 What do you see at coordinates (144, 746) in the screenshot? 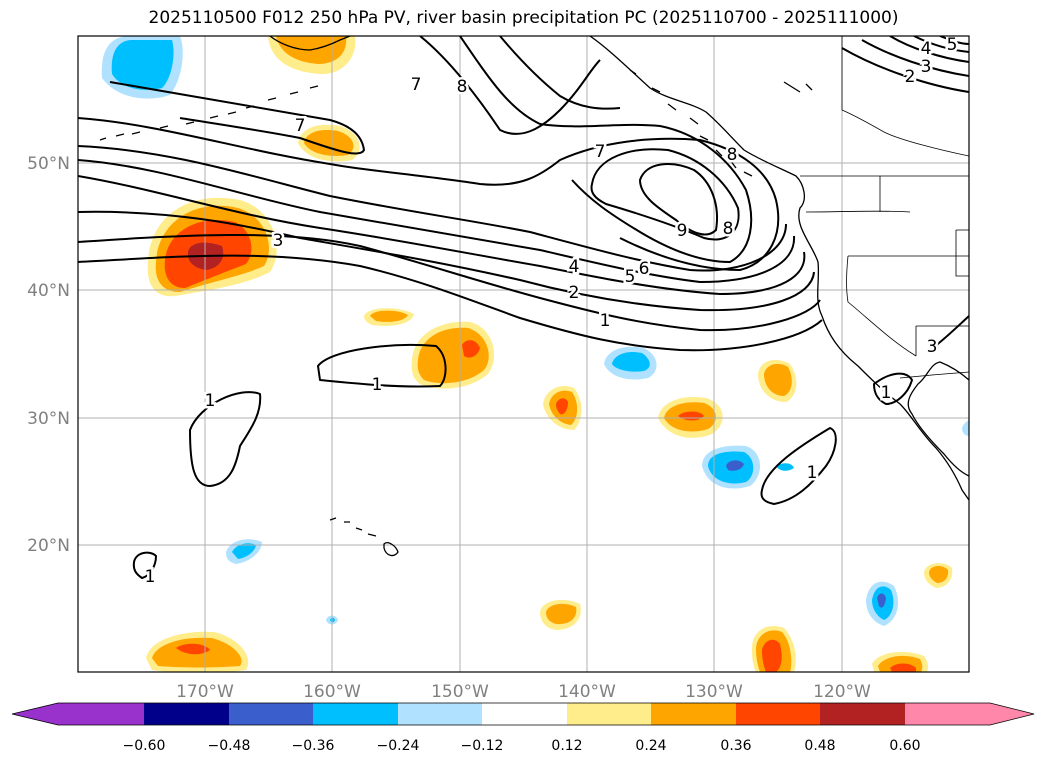
I see `colorbar-tick: −0.60` at bounding box center [144, 746].